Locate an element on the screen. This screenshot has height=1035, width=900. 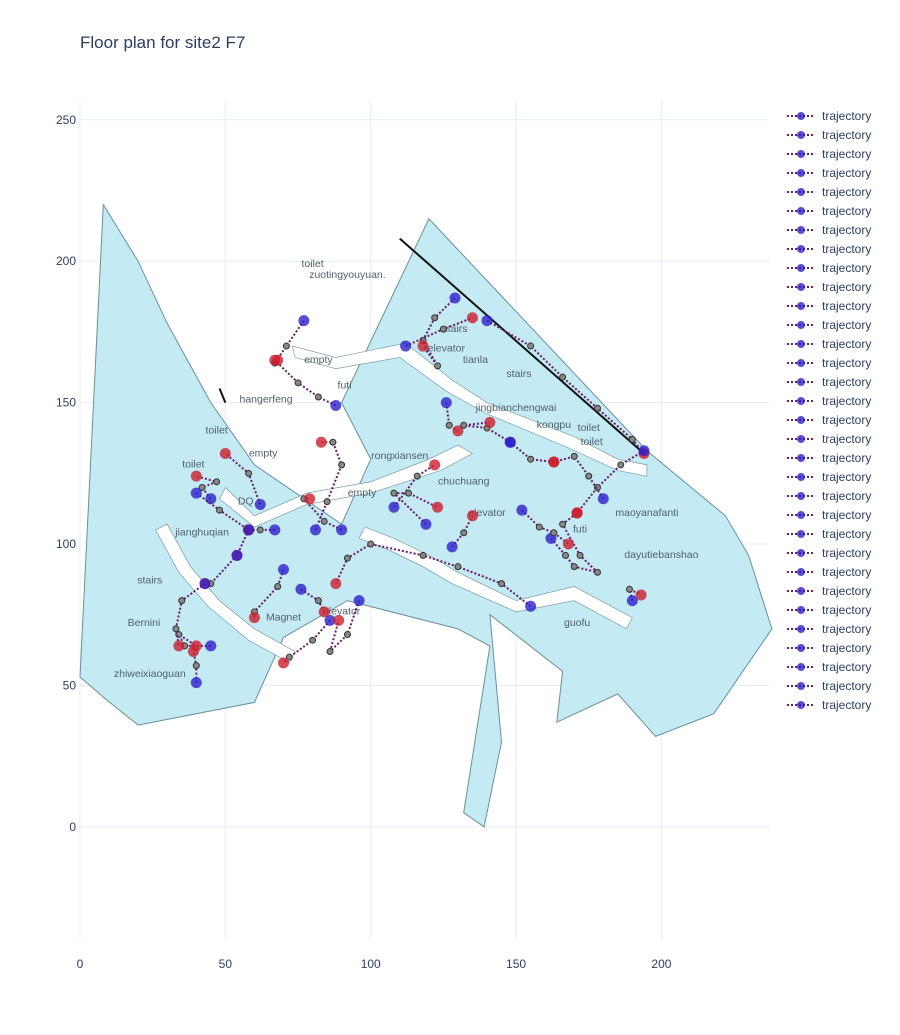
room-label: DQ is located at coordinates (246, 501).